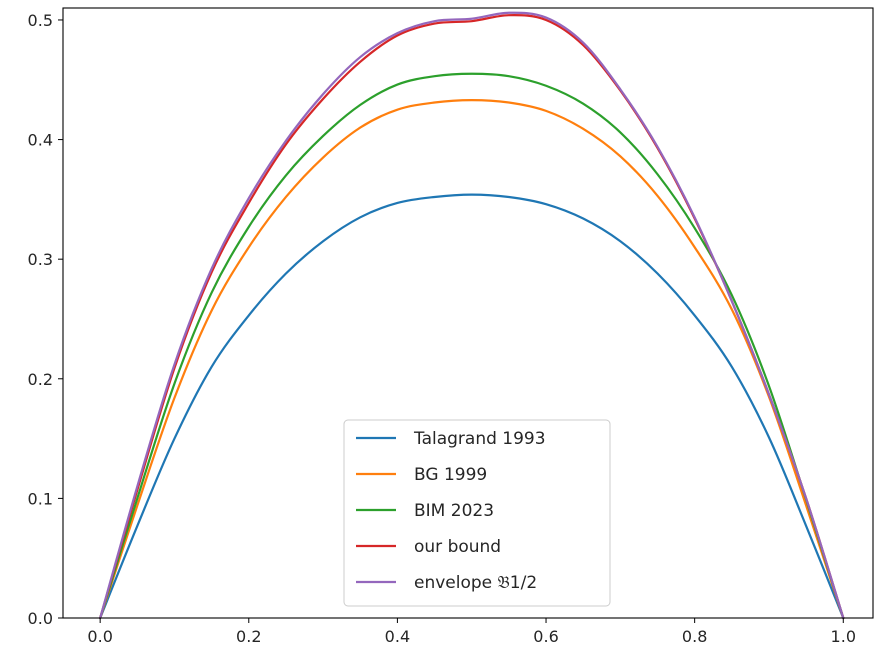 This screenshot has width=878, height=660. I want to click on x-tick-label: 1.0, so click(843, 636).